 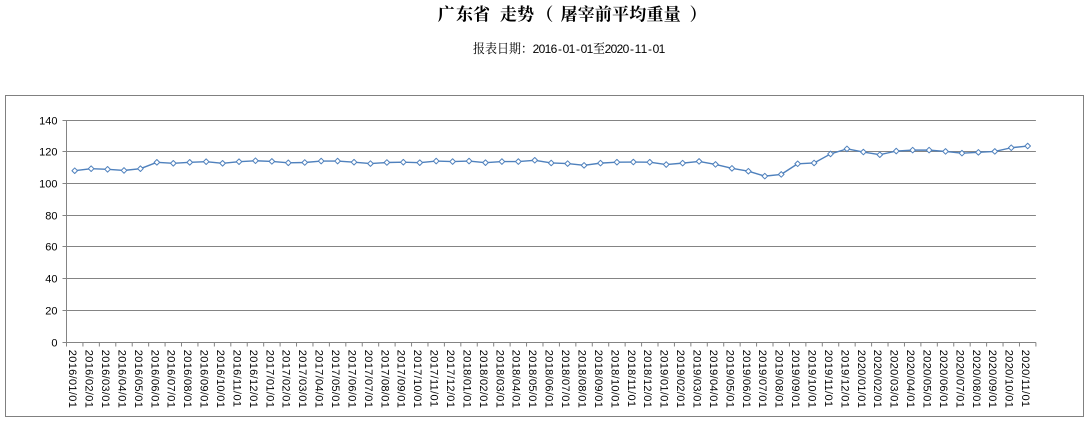 What do you see at coordinates (499, 379) in the screenshot?
I see `svg-text: 2018/03/01` at bounding box center [499, 379].